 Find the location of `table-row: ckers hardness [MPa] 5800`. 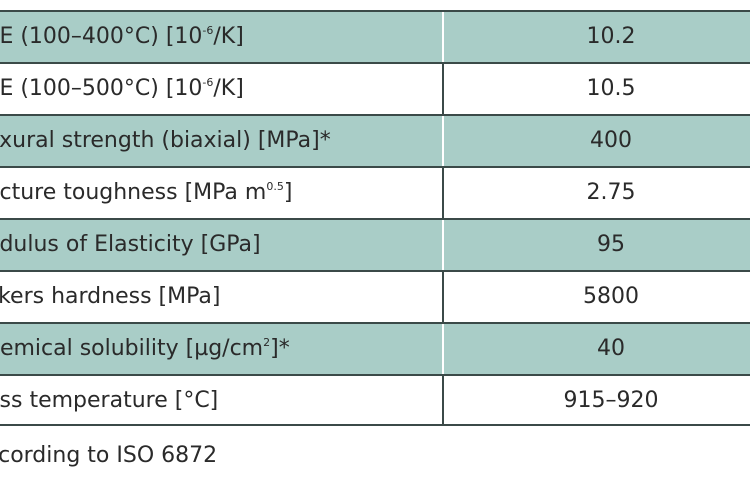

table-row: ckers hardness [MPa] 5800 is located at coordinates (375, 296).